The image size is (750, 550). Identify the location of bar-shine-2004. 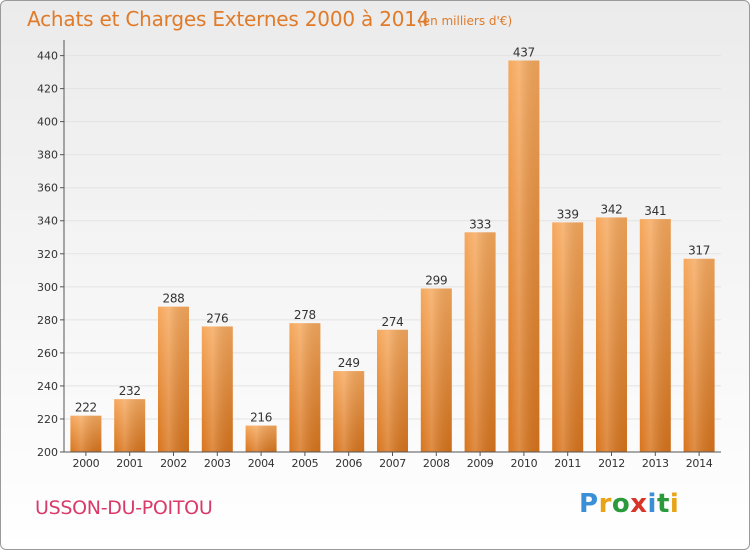
(261, 438).